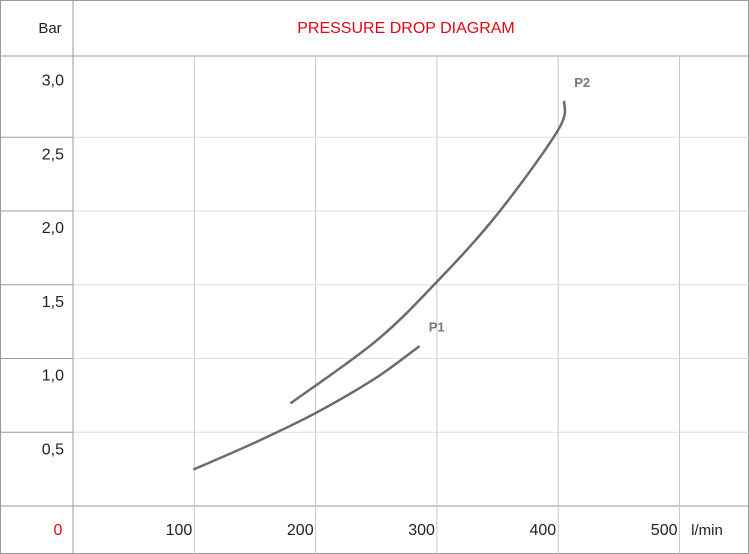  Describe the element at coordinates (707, 530) in the screenshot. I see `x-unit-label: l/min` at that location.